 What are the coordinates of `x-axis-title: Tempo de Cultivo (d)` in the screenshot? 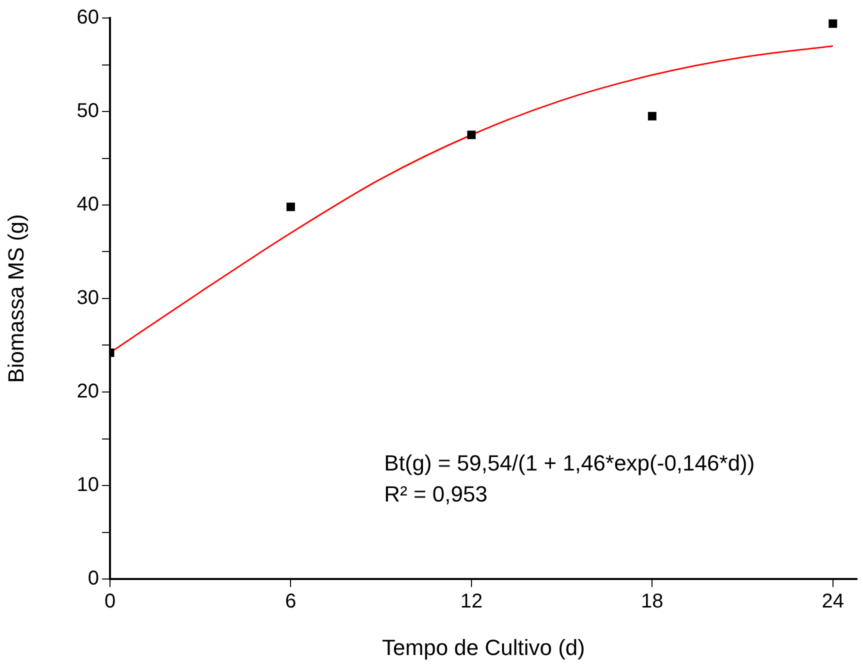 It's located at (483, 647).